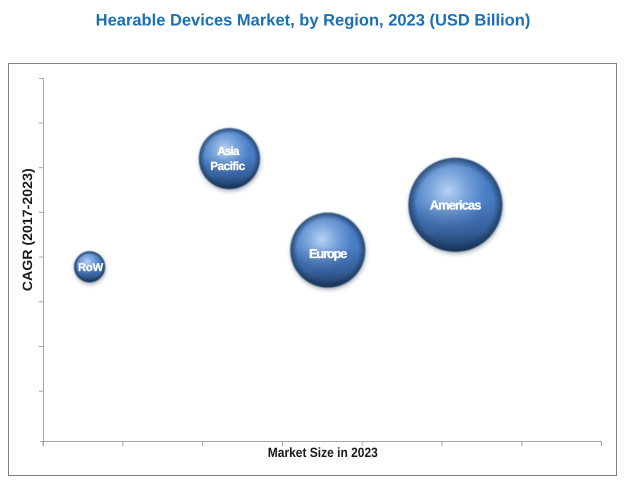 The width and height of the screenshot is (626, 482). I want to click on svg-text: RoW, so click(91, 268).